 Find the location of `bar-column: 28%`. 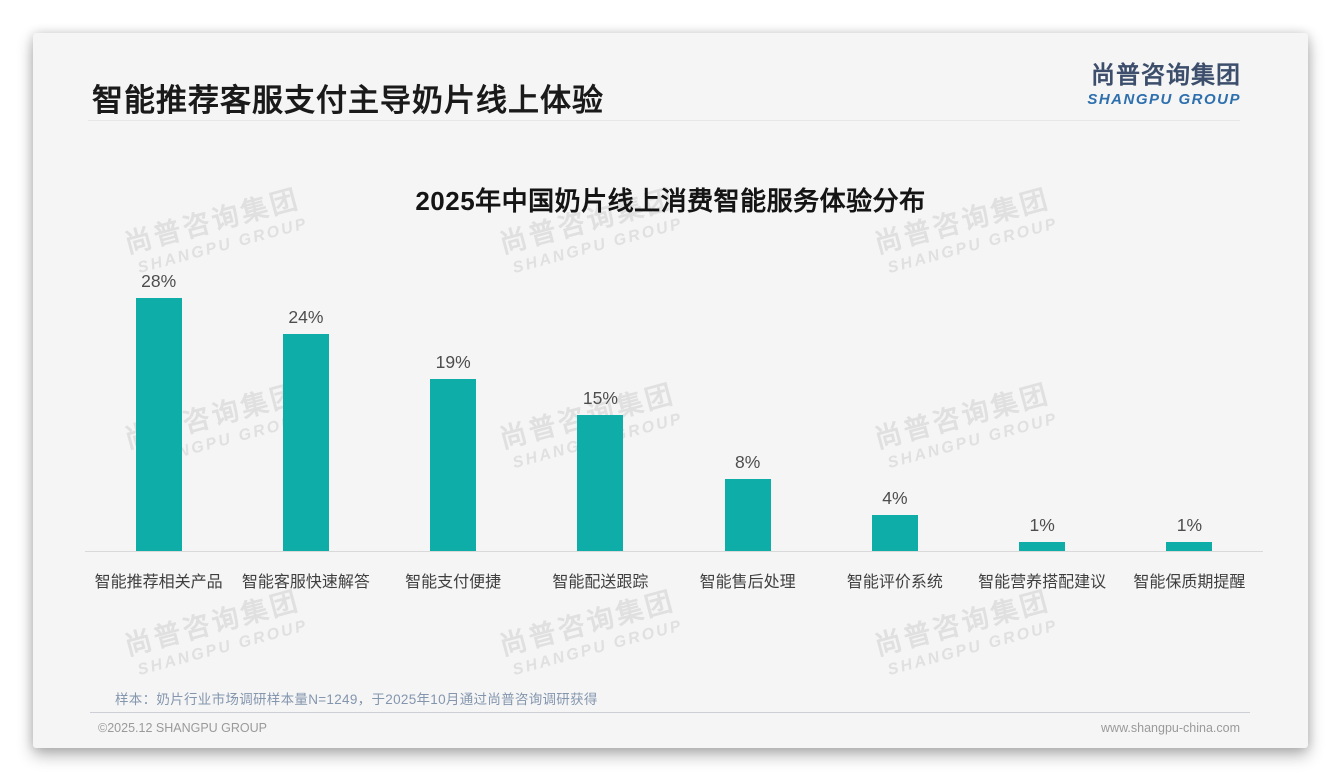

bar-column: 28% is located at coordinates (158, 407).